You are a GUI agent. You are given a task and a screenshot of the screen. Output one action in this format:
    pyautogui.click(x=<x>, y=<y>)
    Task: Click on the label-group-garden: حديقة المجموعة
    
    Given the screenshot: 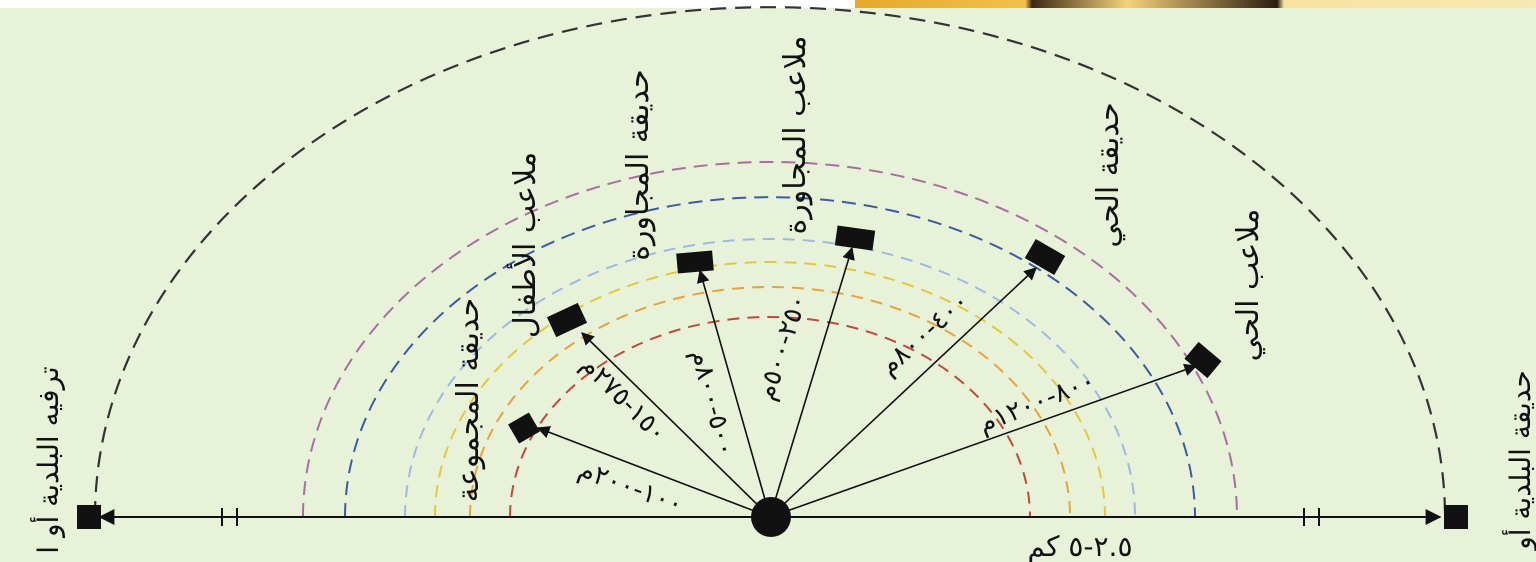 What is the action you would take?
    pyautogui.click(x=468, y=400)
    